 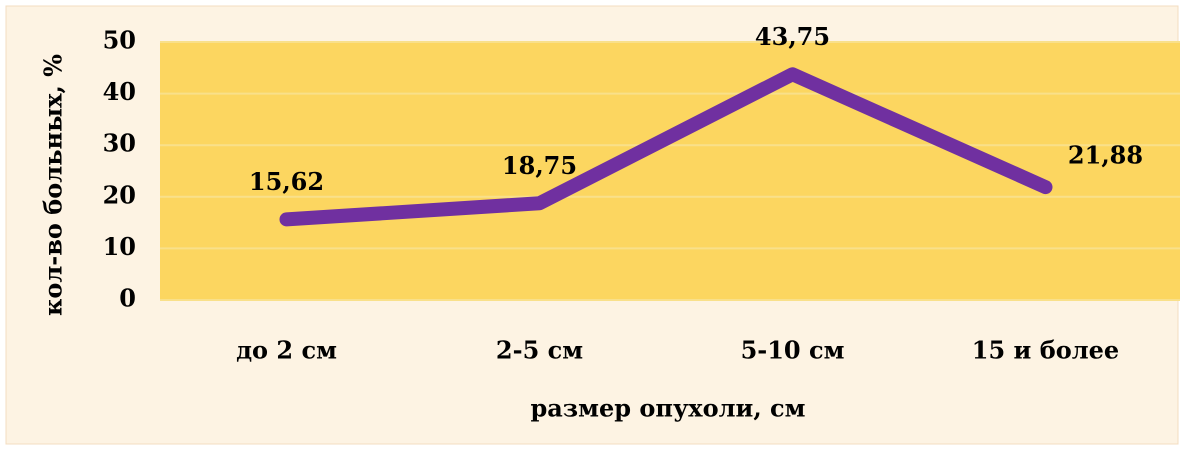 I want to click on data-label: 15,62, so click(x=286, y=181).